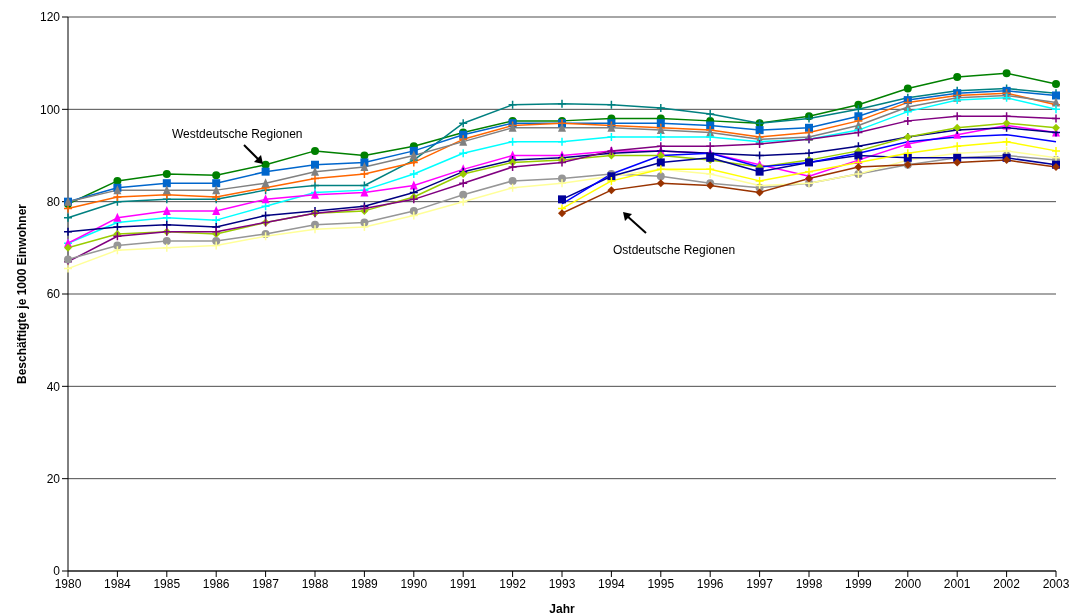 The image size is (1088, 613). I want to click on x-tick-label: 1984, so click(118, 583).